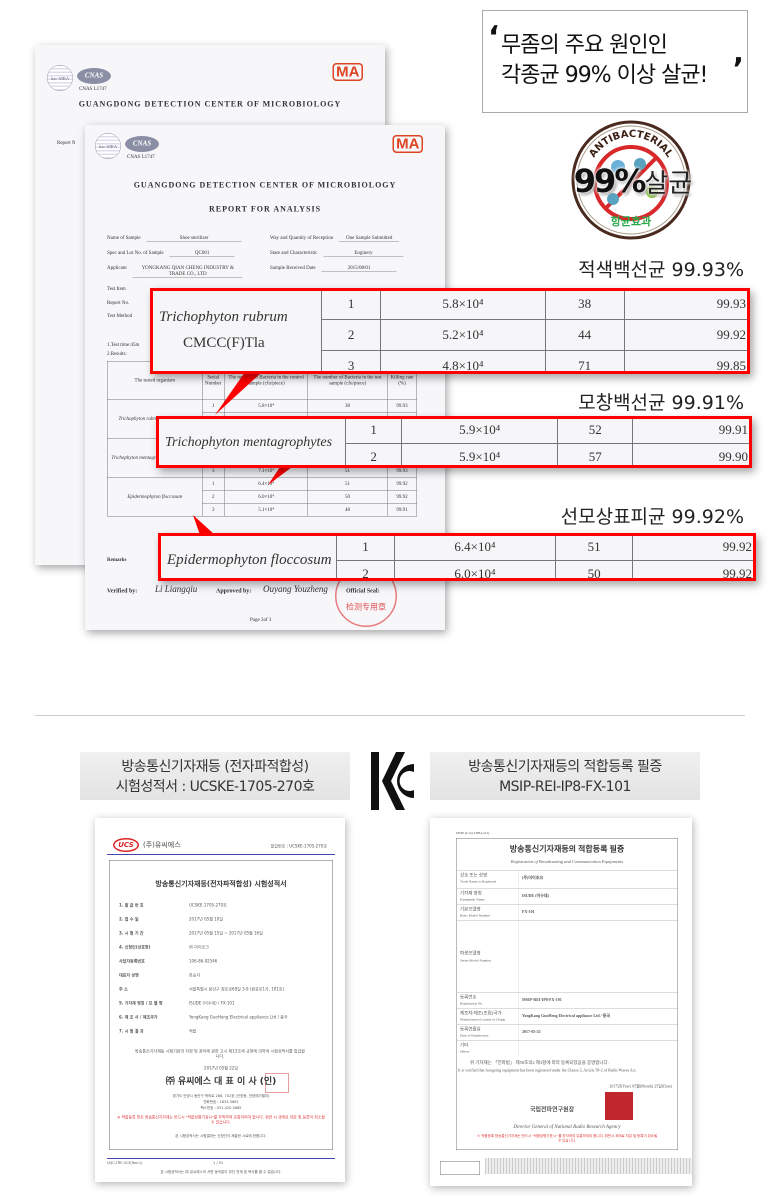  I want to click on item-value: 서울특별시 용산구 청호로69길 3-9 (원효로1가, 101호), so click(237, 989).